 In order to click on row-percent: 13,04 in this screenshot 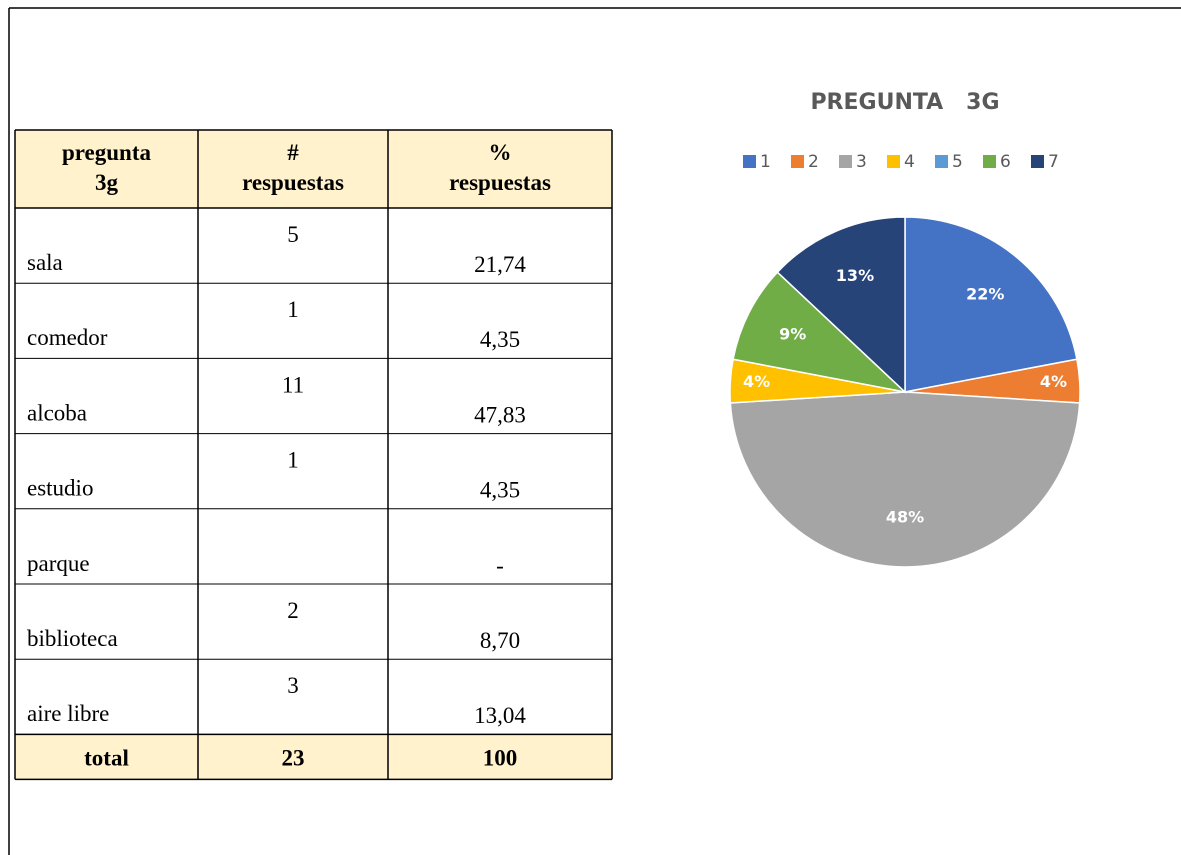, I will do `click(500, 715)`.